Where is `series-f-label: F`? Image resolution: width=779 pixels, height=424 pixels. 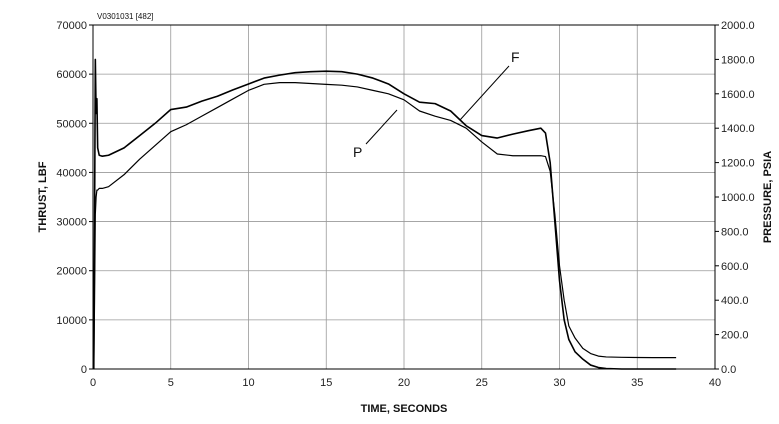 series-f-label: F is located at coordinates (515, 57).